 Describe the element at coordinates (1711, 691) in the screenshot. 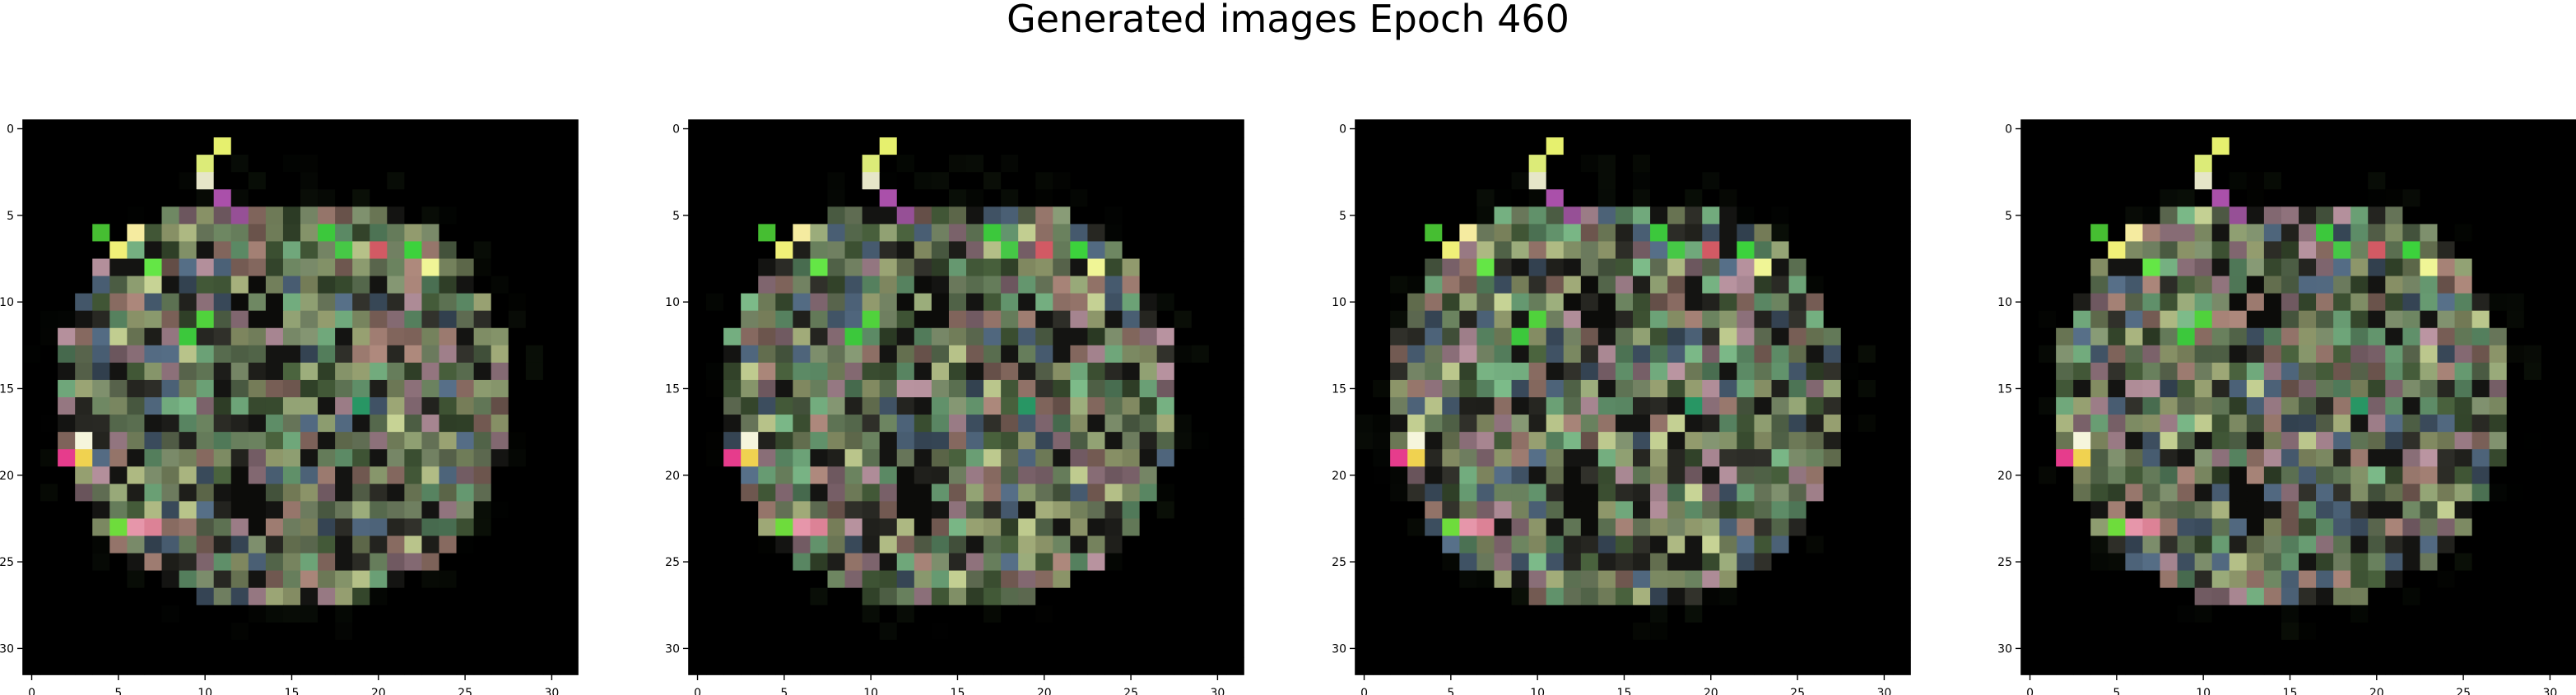

I see `x-tick-label: 20` at that location.